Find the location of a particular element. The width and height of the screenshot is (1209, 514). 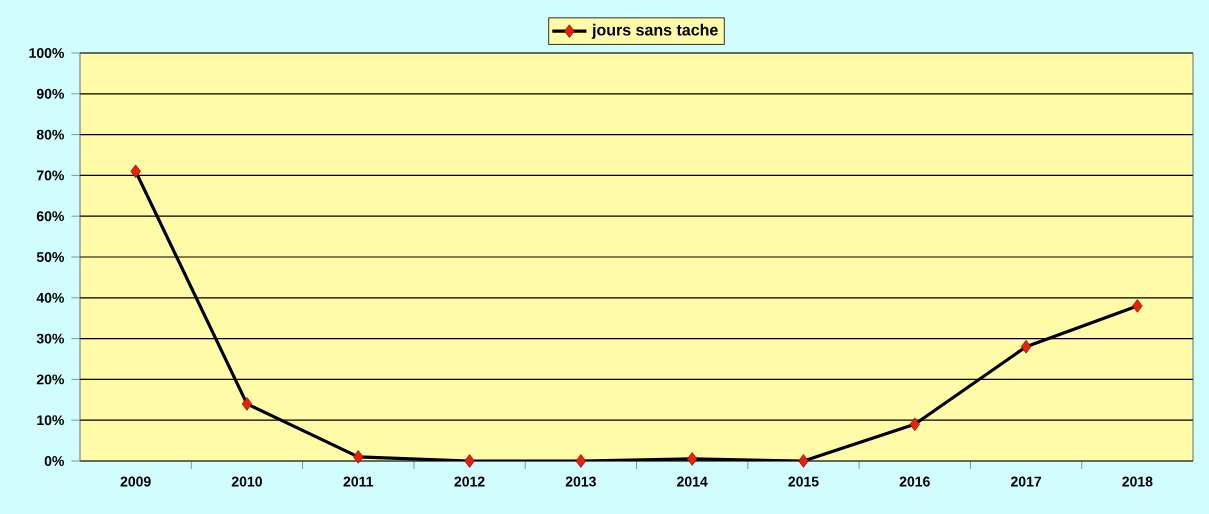

x-tick-label: 2009 is located at coordinates (135, 481).